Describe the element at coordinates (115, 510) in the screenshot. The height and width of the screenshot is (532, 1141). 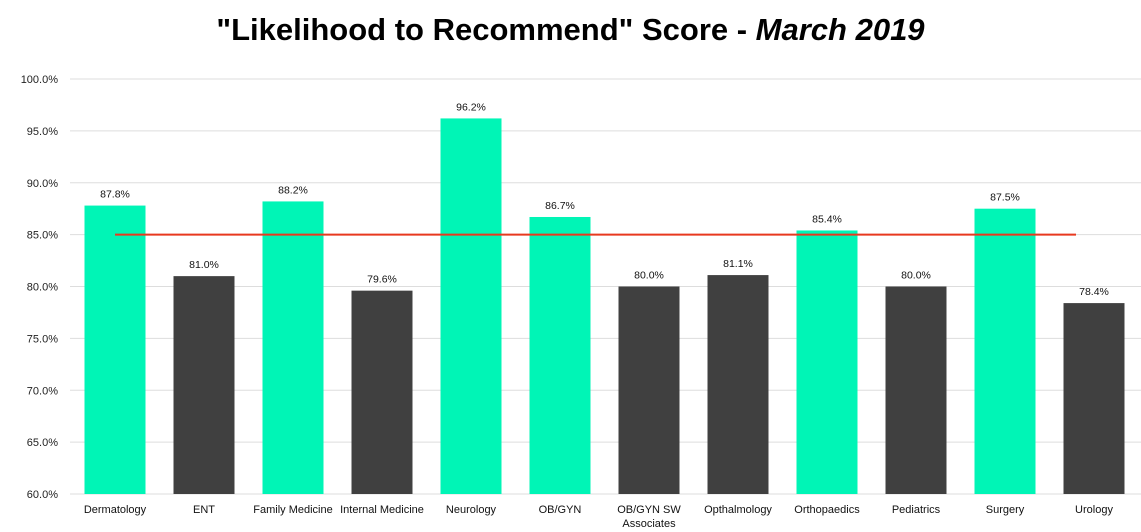
I see `category-label: Dermatology` at that location.